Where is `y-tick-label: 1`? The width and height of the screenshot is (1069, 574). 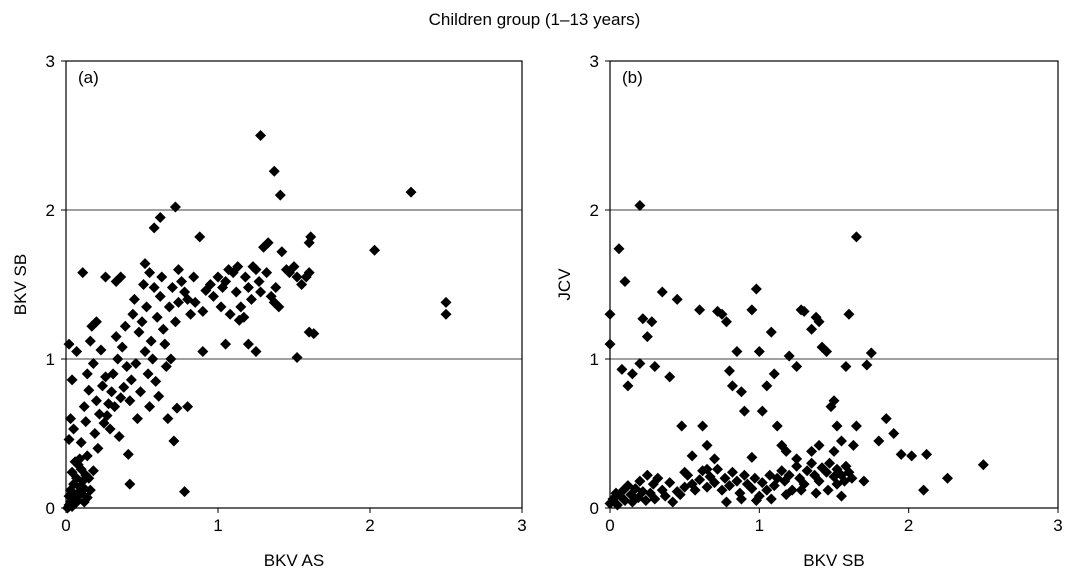
y-tick-label: 1 is located at coordinates (594, 359).